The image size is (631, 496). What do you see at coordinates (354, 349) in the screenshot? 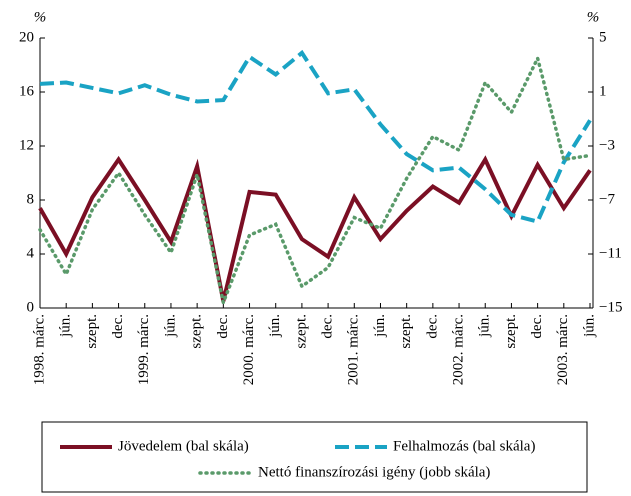
I see `x-tick-label: 2001. márc.` at bounding box center [354, 349].